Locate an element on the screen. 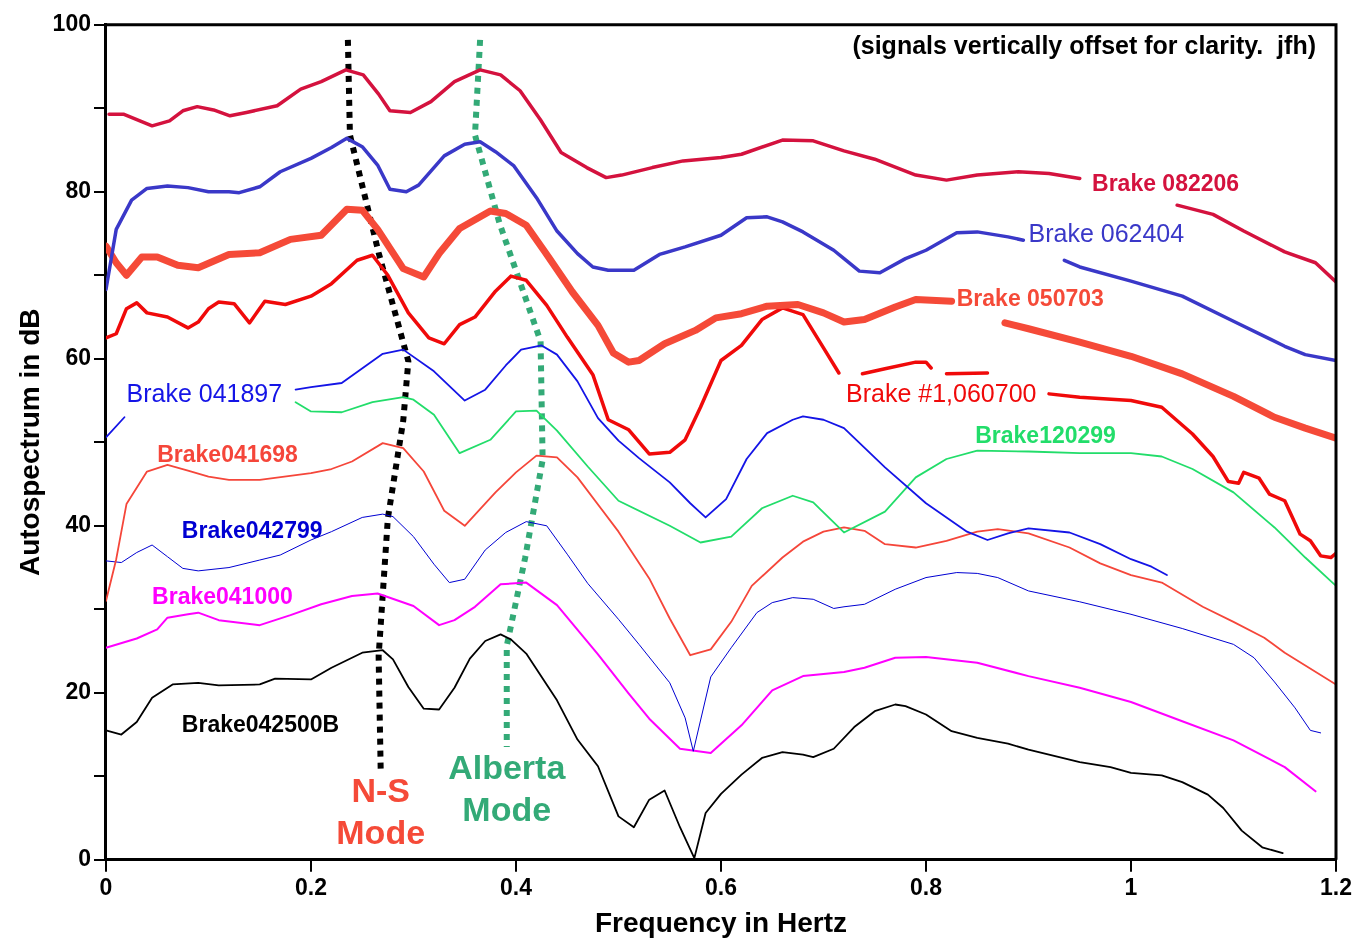 This screenshot has width=1366, height=951. y-tick-label: 20 is located at coordinates (78, 691).